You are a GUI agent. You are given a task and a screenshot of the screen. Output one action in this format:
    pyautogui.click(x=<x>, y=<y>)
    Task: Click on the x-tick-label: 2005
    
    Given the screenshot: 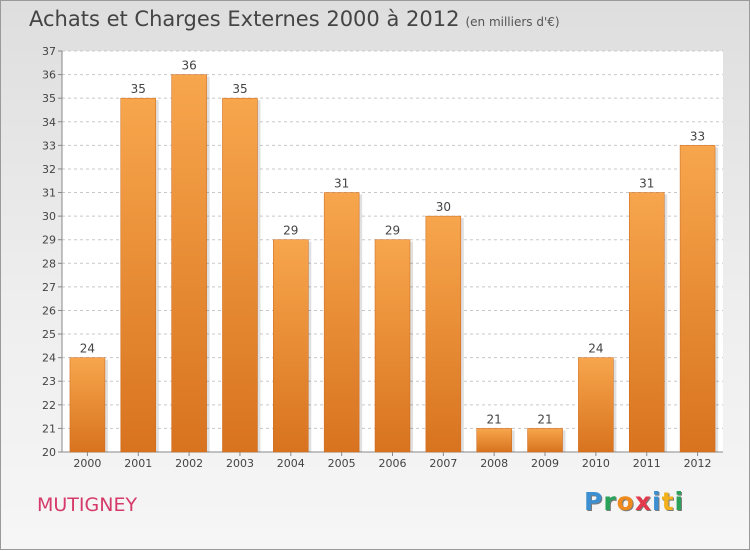 What is the action you would take?
    pyautogui.click(x=342, y=463)
    